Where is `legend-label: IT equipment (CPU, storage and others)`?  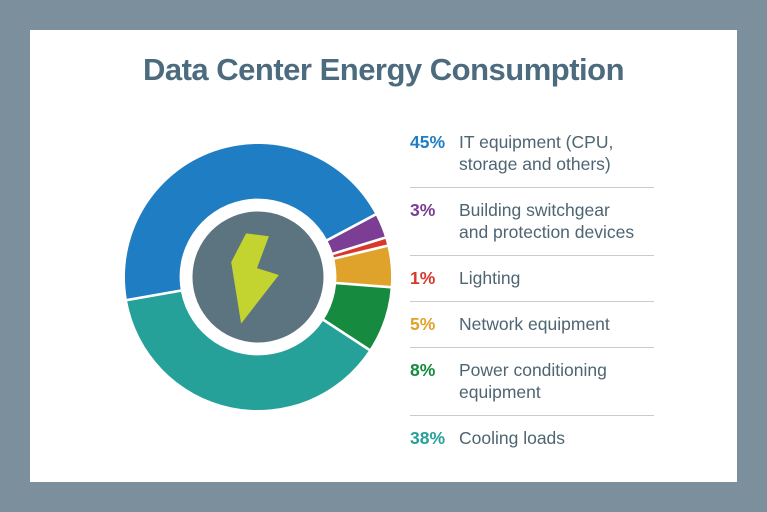 legend-label: IT equipment (CPU, storage and others) is located at coordinates (536, 153).